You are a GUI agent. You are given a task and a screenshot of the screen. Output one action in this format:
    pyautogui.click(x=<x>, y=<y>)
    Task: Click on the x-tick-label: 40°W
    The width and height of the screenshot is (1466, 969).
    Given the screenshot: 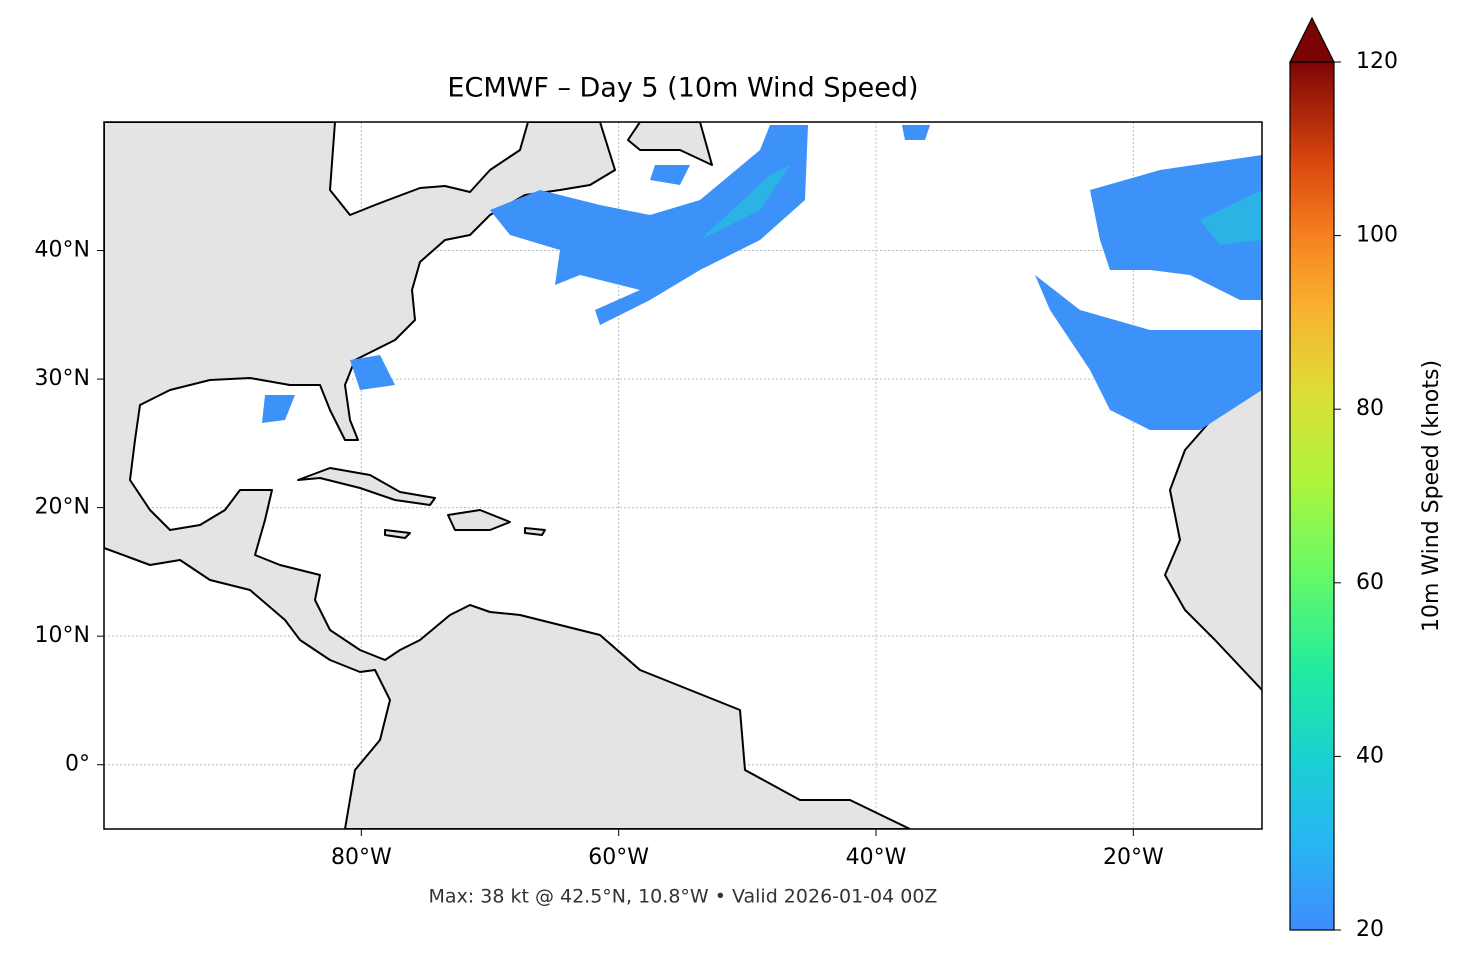 What is the action you would take?
    pyautogui.click(x=876, y=857)
    